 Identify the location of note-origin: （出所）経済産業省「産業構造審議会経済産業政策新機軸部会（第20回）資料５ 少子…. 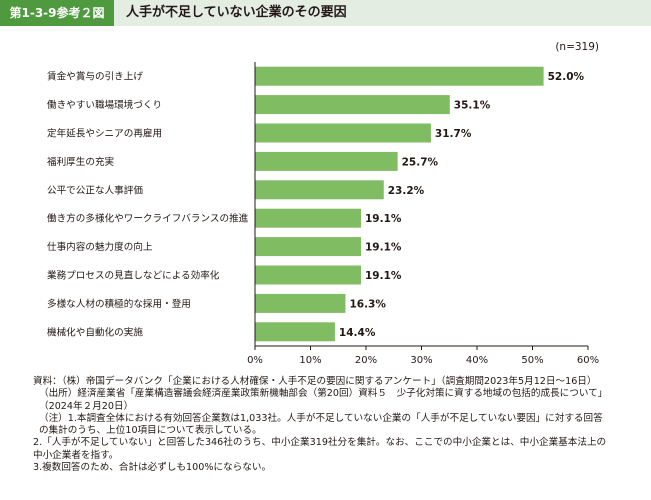
(323, 400).